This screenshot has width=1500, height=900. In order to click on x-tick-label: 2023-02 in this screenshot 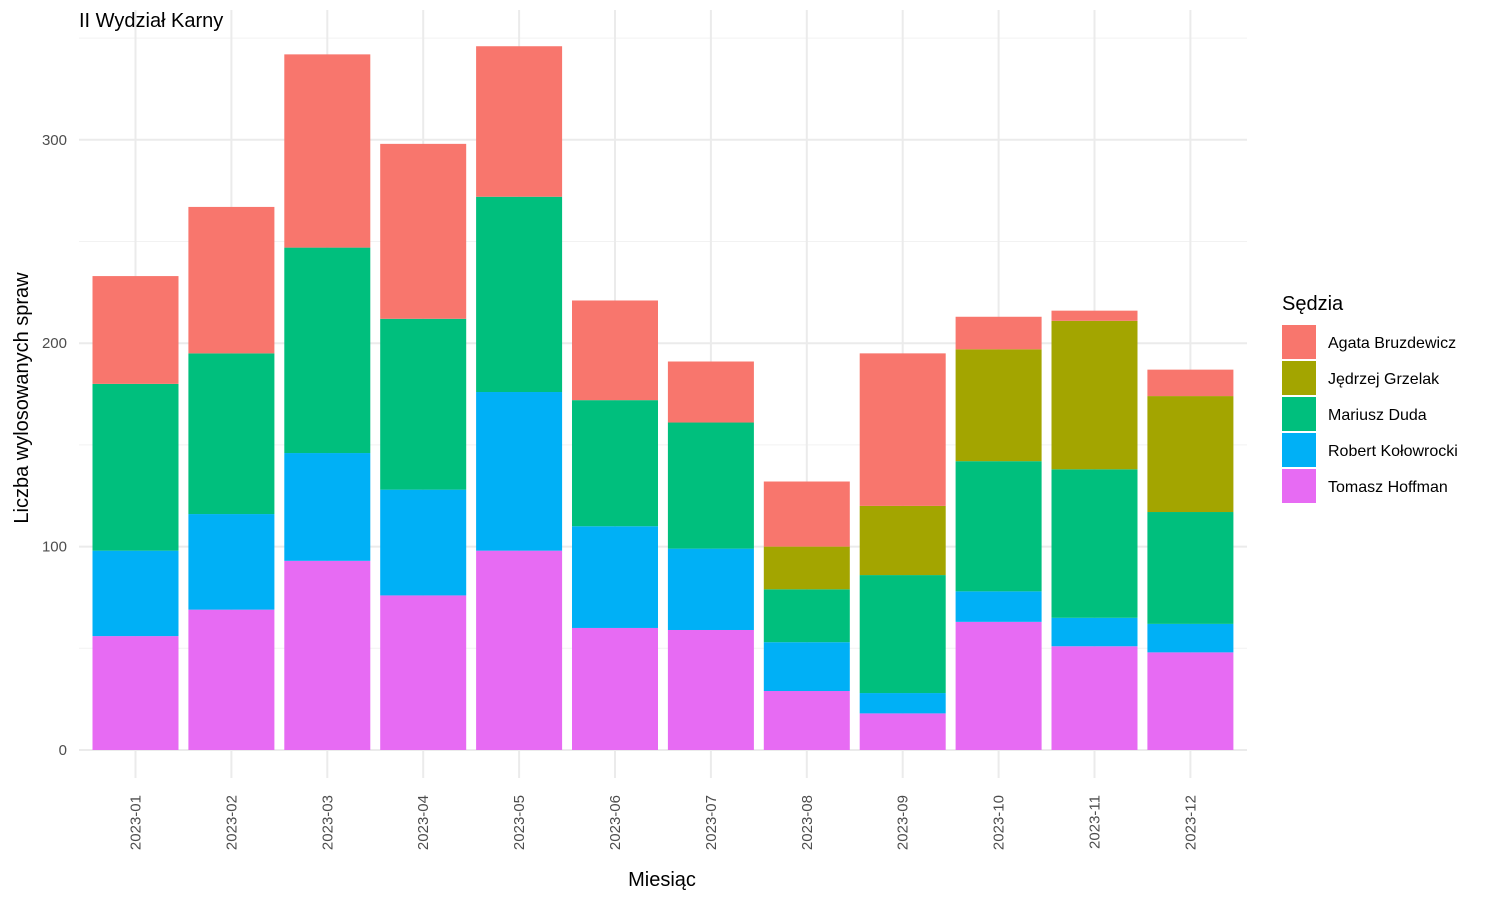, I will do `click(231, 822)`.